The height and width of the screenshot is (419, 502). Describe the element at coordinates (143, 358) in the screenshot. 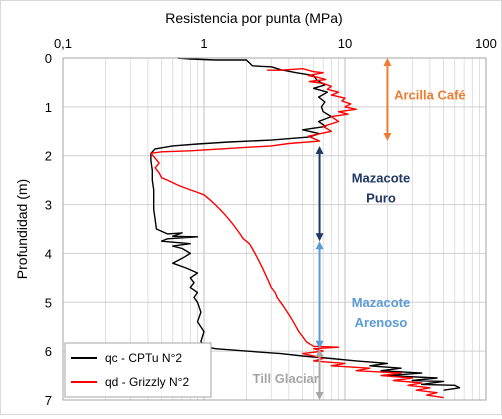

I see `legend-label: qc - CPTu N°2` at that location.